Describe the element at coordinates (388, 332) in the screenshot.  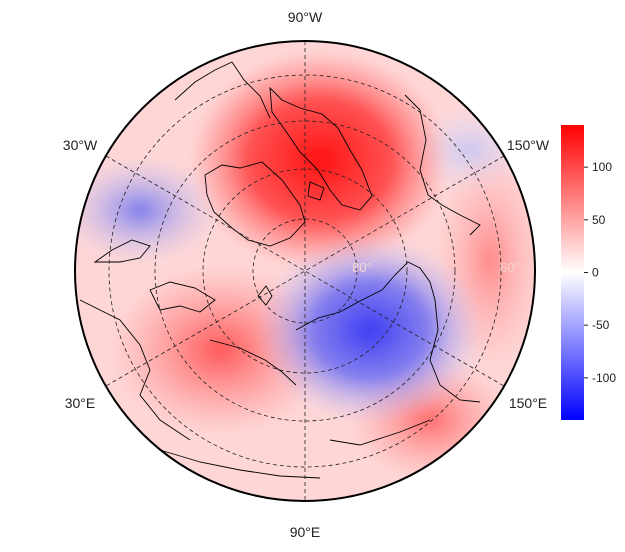
I see `siberia-coast` at that location.